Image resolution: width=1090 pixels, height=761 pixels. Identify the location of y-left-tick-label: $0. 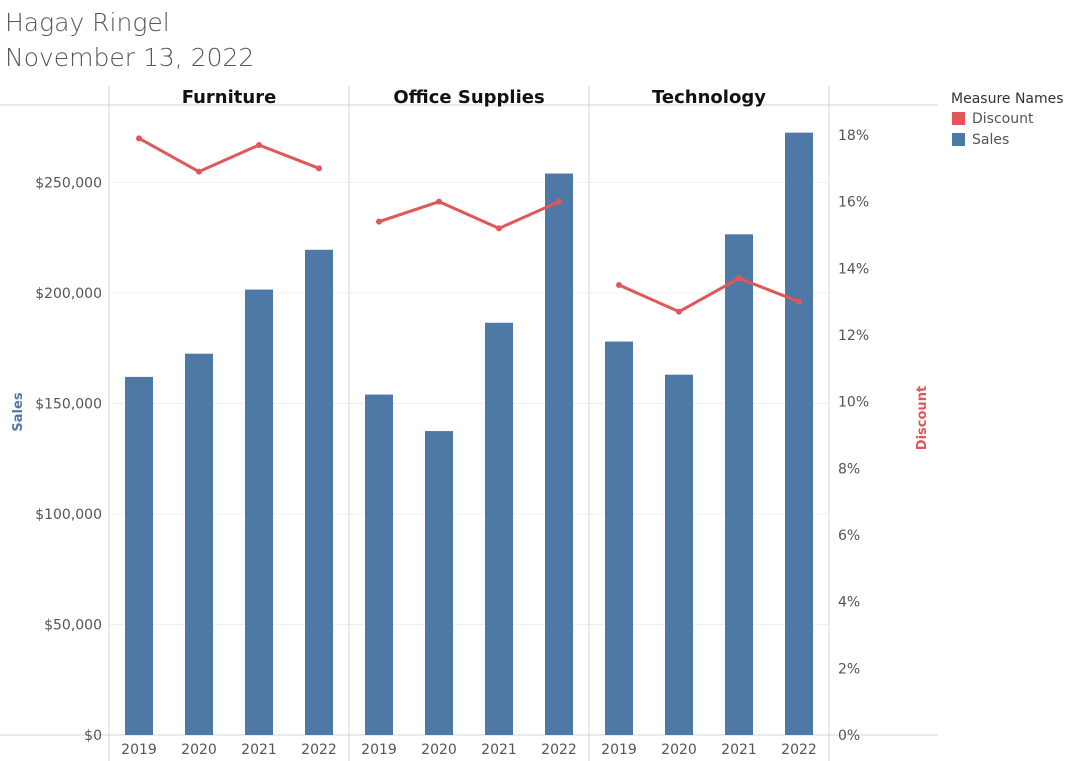
(93, 736).